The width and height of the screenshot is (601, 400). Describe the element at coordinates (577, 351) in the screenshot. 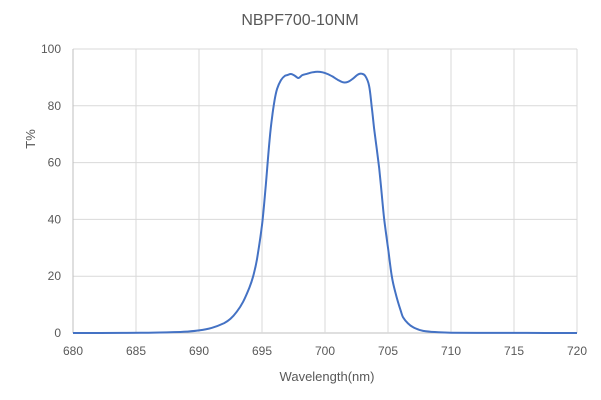

I see `x-tick-label: 720` at that location.